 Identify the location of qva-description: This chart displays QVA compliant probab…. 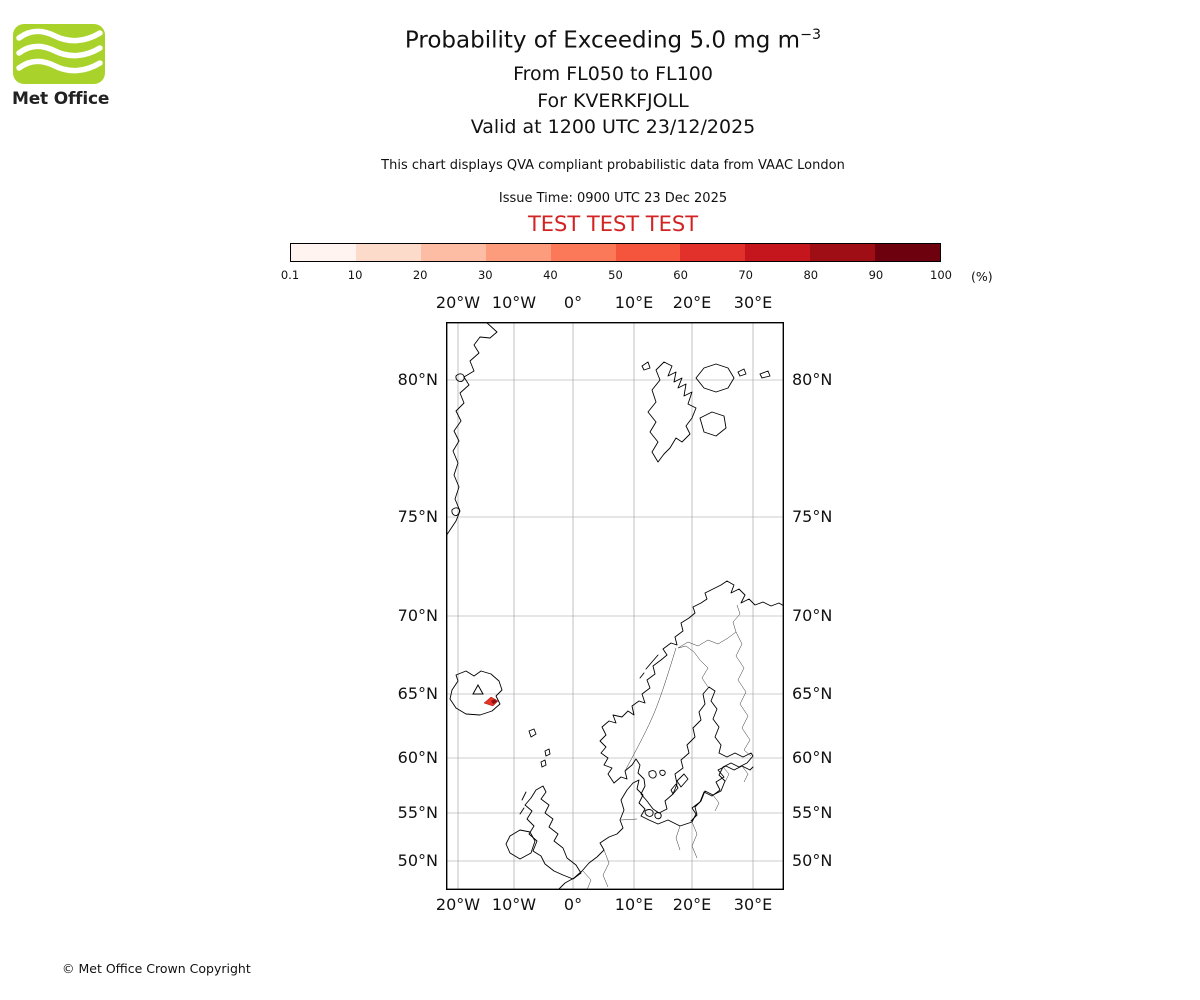
(613, 165).